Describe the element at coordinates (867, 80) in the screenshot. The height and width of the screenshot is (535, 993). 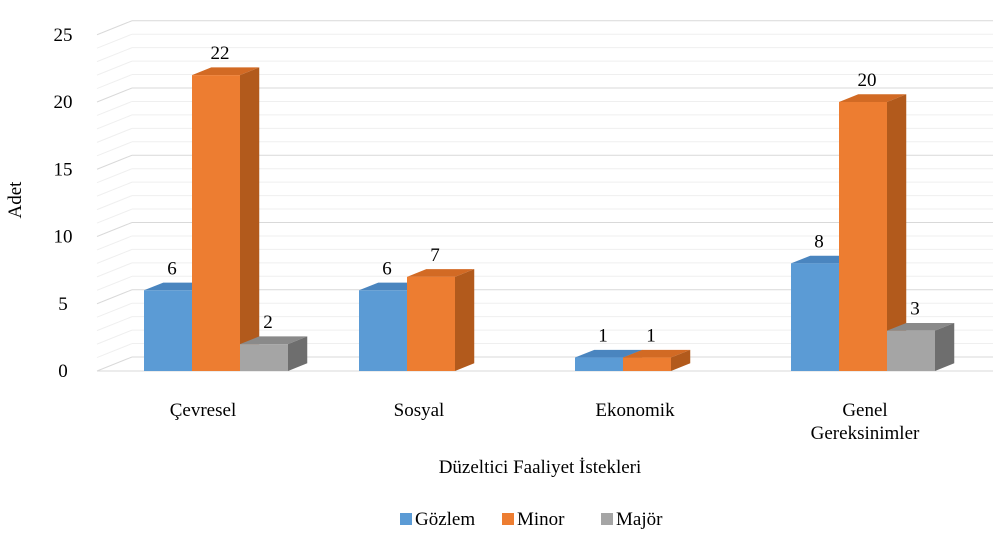
I see `data-label: 20` at that location.